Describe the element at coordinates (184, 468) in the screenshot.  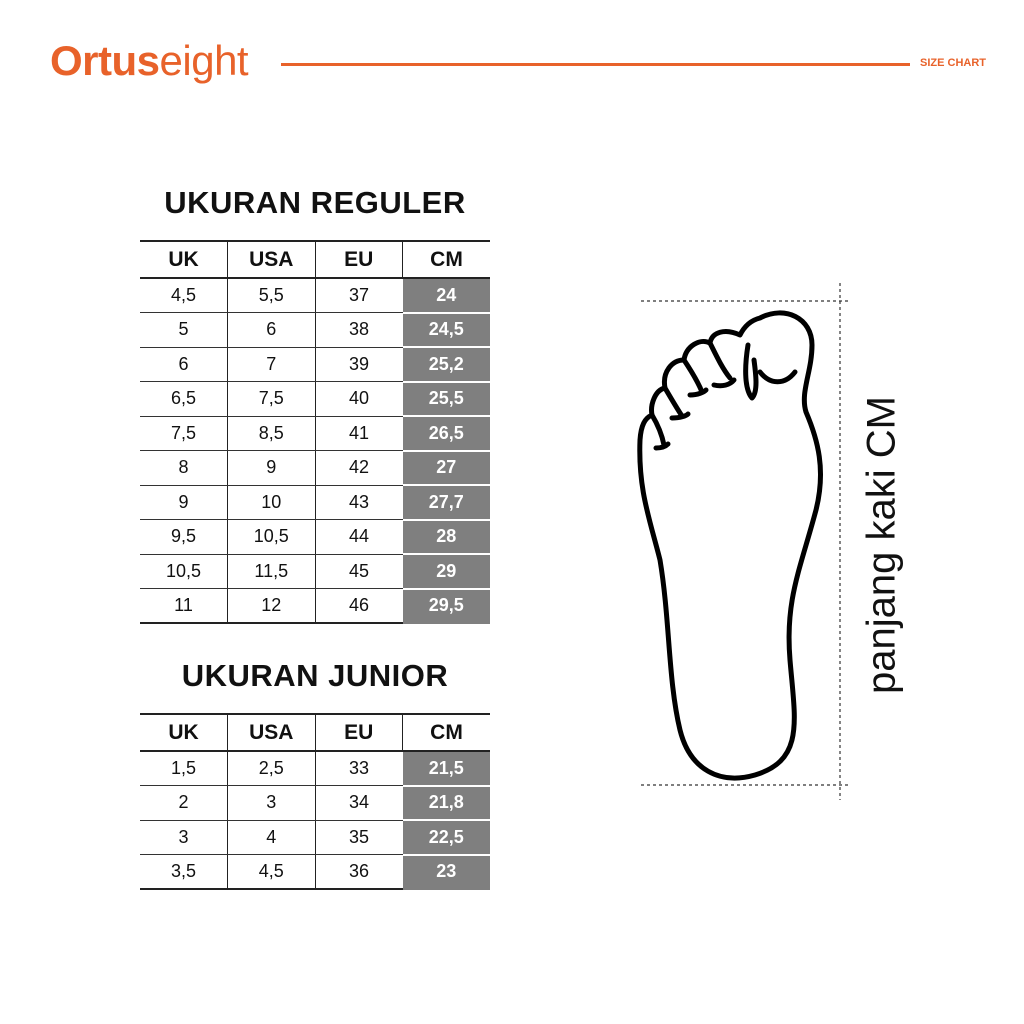
I see `cell-uk: 8` at that location.